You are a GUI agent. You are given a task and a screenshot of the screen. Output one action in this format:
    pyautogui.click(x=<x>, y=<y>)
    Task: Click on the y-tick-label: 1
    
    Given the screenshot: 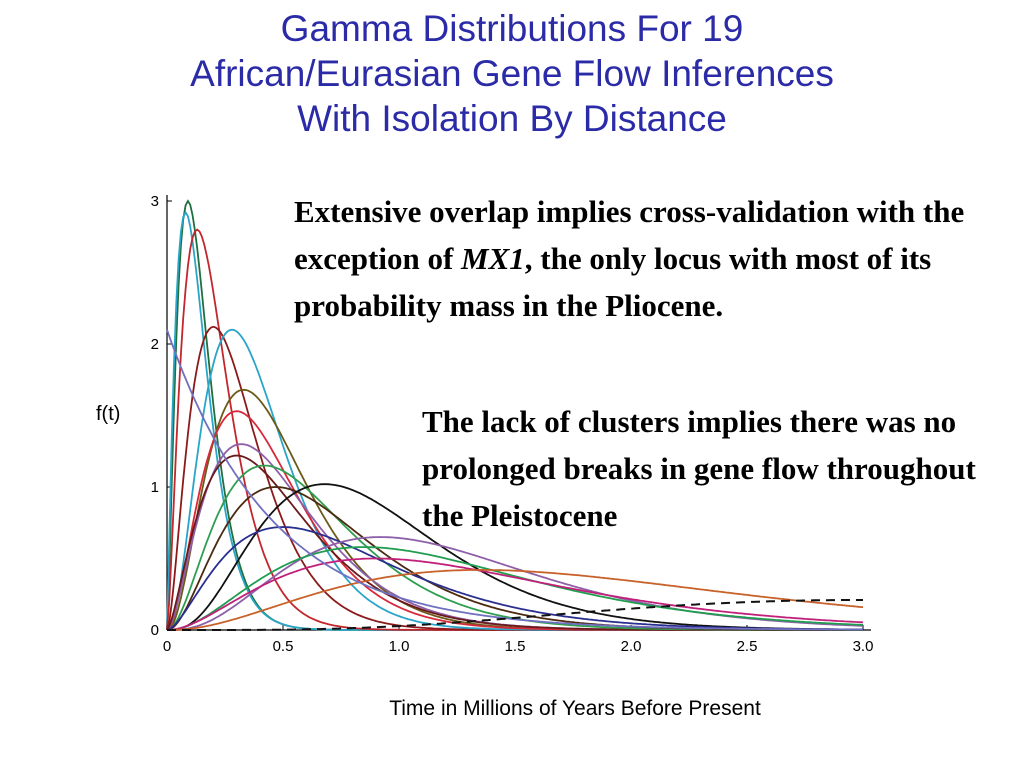 What is the action you would take?
    pyautogui.click(x=155, y=487)
    